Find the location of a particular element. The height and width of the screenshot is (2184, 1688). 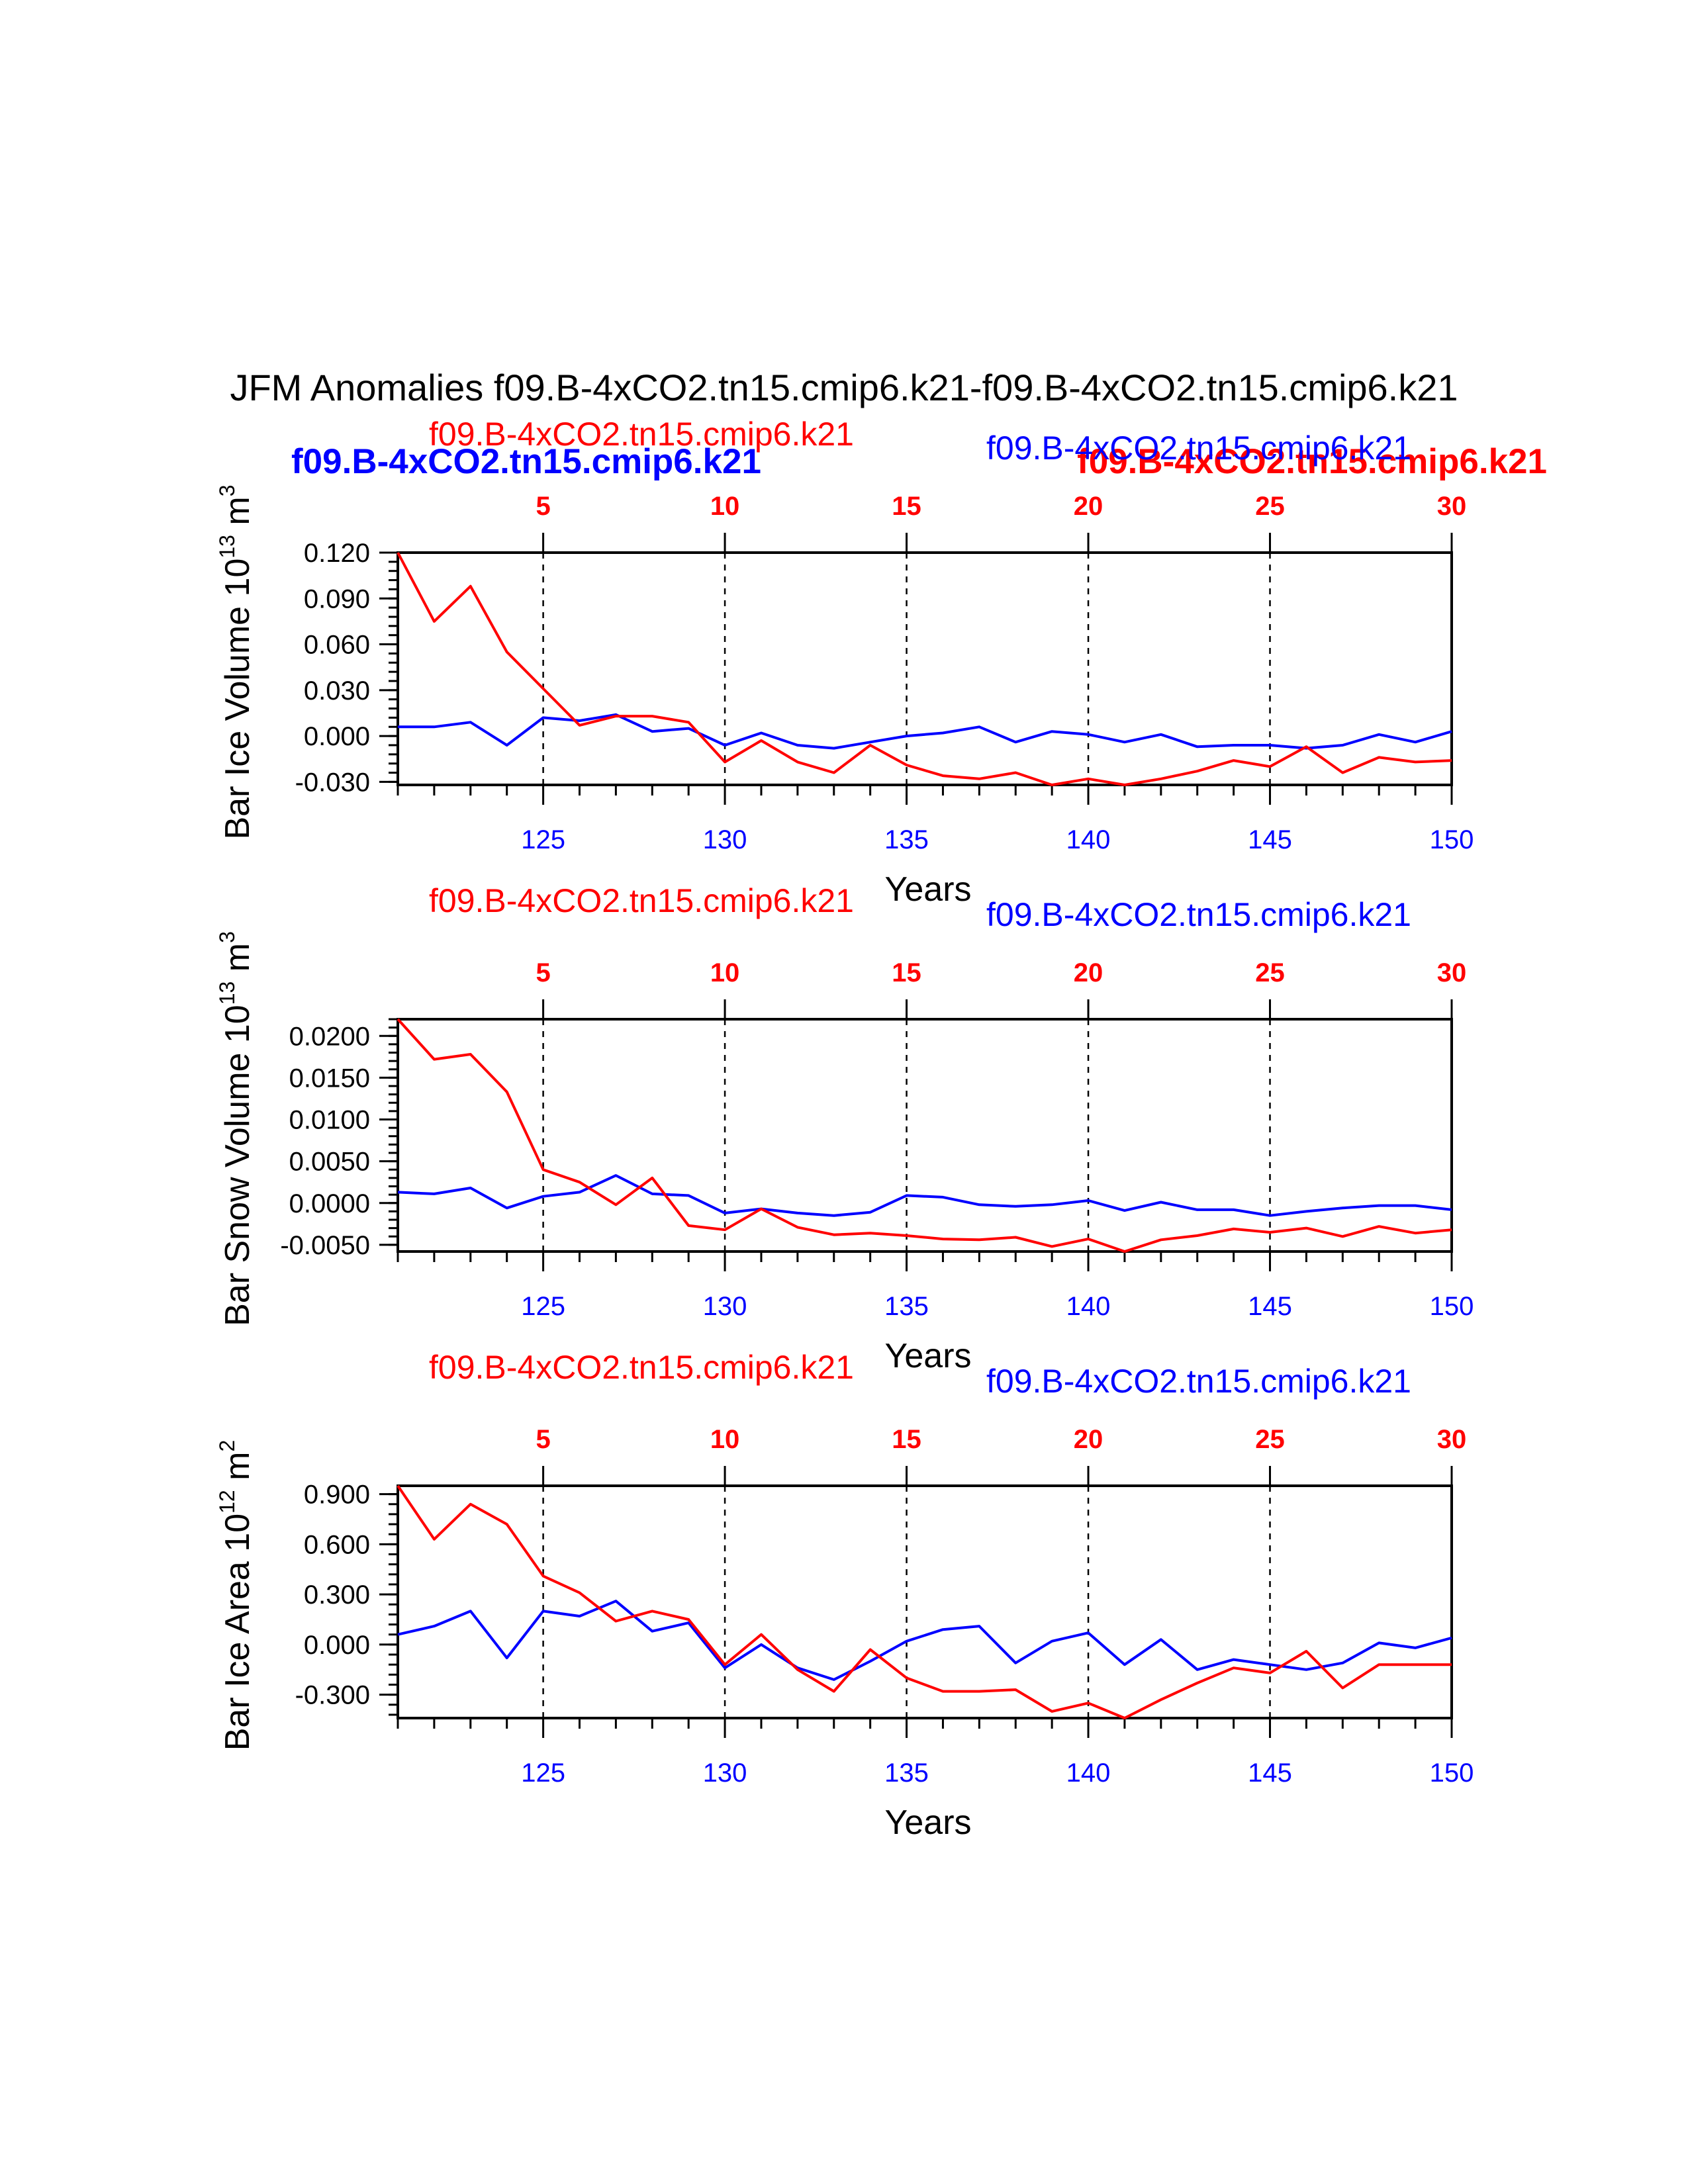

header-bold-blue-case: f09.B-4xCO2.tn15.cmip6.k21 is located at coordinates (526, 461).